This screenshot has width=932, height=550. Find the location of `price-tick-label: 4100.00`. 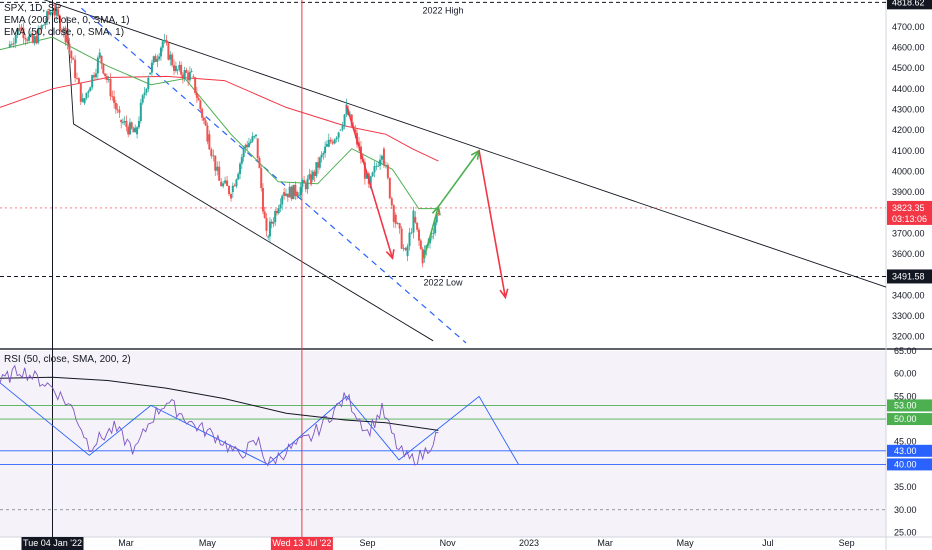

price-tick-label: 4100.00 is located at coordinates (908, 151).